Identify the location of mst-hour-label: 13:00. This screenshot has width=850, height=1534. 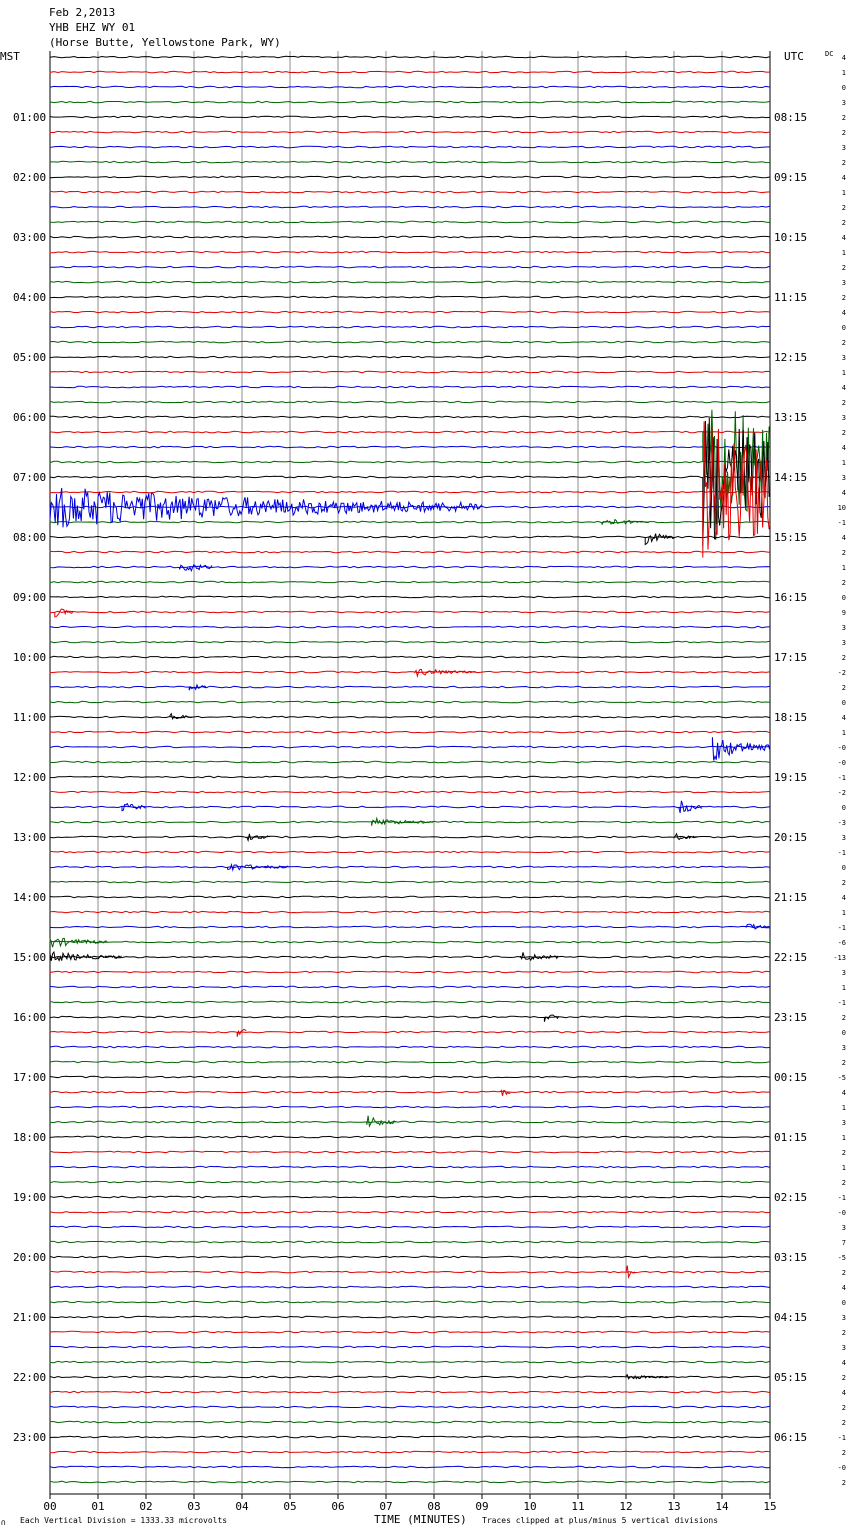
(29, 837).